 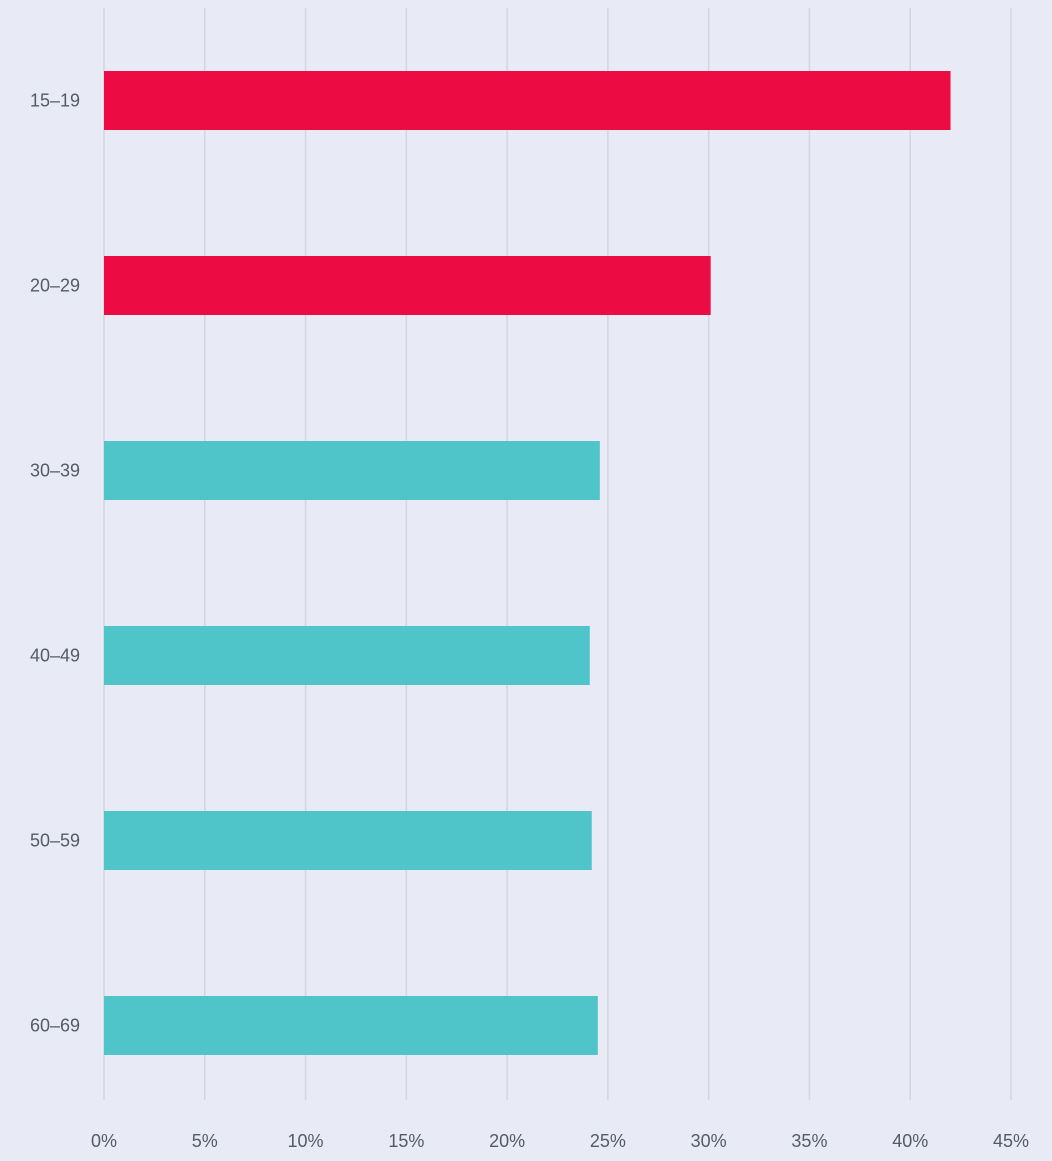 I want to click on bar-15–19, so click(x=527, y=100).